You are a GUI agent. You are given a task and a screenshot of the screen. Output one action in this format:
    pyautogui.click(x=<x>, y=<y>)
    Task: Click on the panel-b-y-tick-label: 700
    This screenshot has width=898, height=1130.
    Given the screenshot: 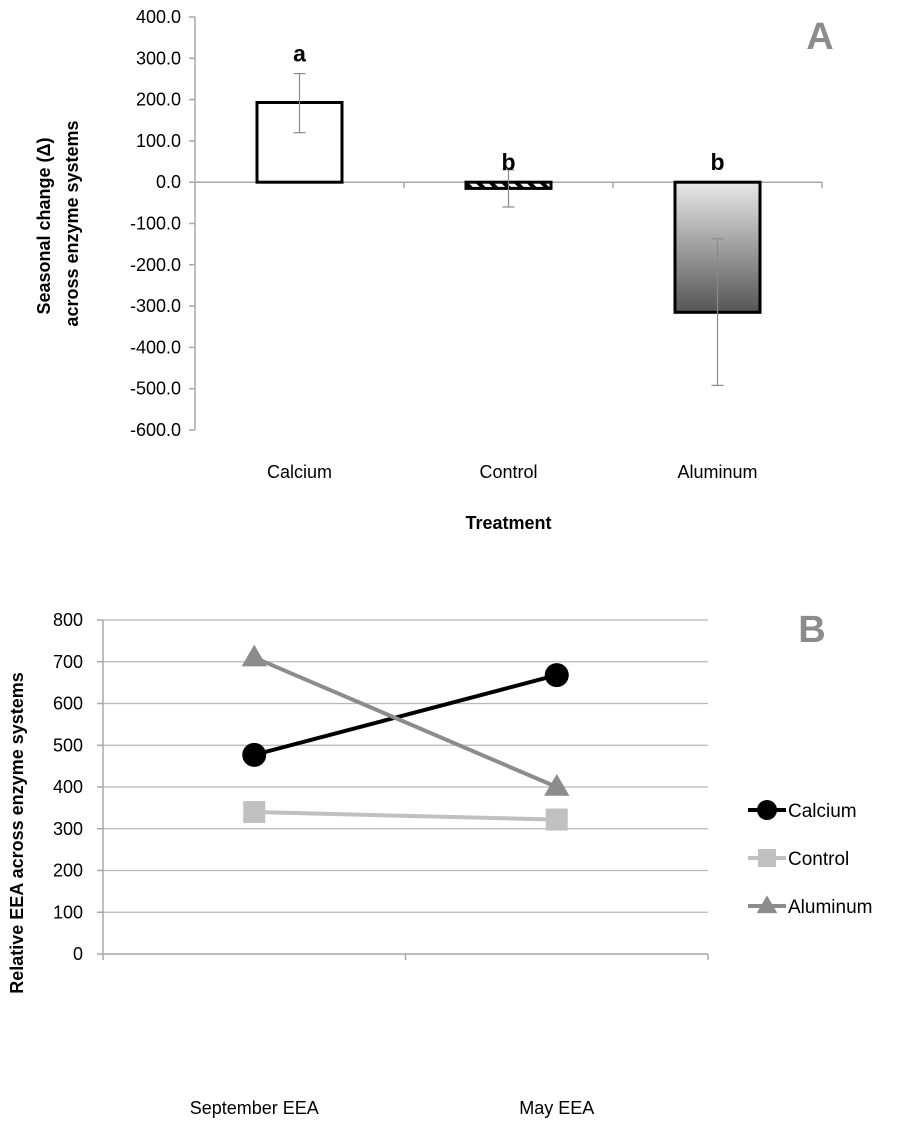 What is the action you would take?
    pyautogui.click(x=68, y=662)
    